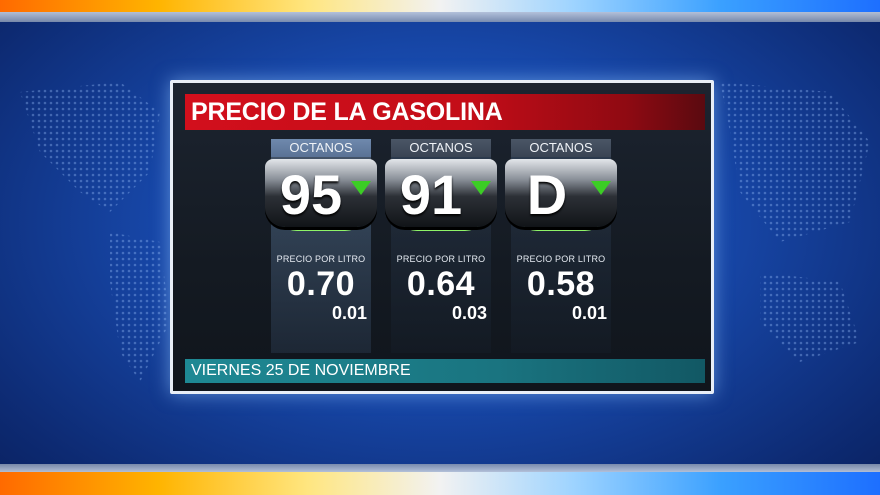 Image resolution: width=880 pixels, height=495 pixels. Describe the element at coordinates (301, 370) in the screenshot. I see `date-label: VIERNES 25 DE NOVIEMBRE` at that location.